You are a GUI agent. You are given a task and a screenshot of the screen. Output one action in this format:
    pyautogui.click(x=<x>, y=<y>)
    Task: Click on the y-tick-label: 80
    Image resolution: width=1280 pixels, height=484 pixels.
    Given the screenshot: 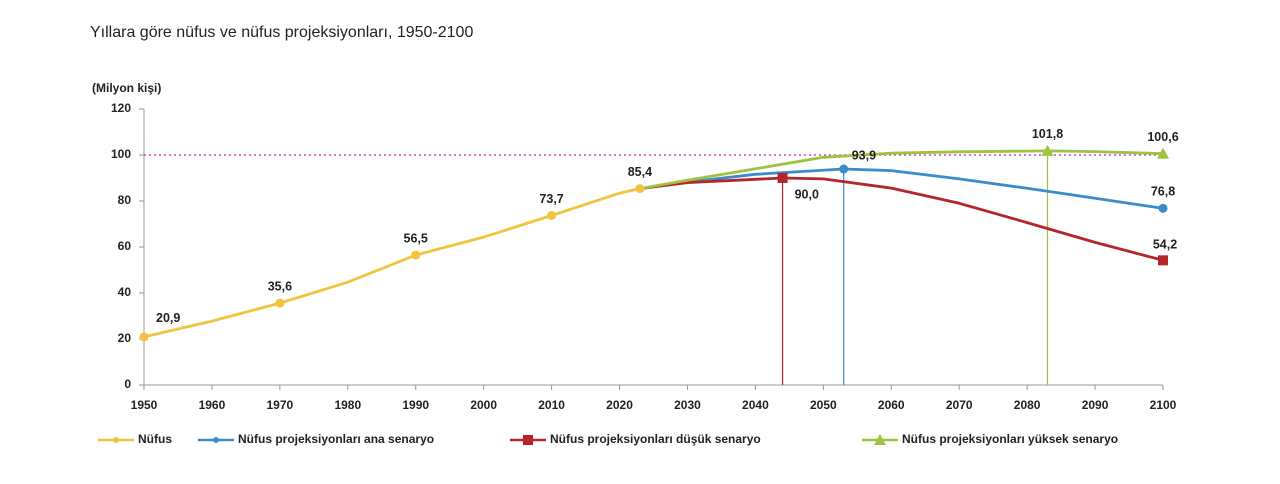 What is the action you would take?
    pyautogui.click(x=125, y=200)
    